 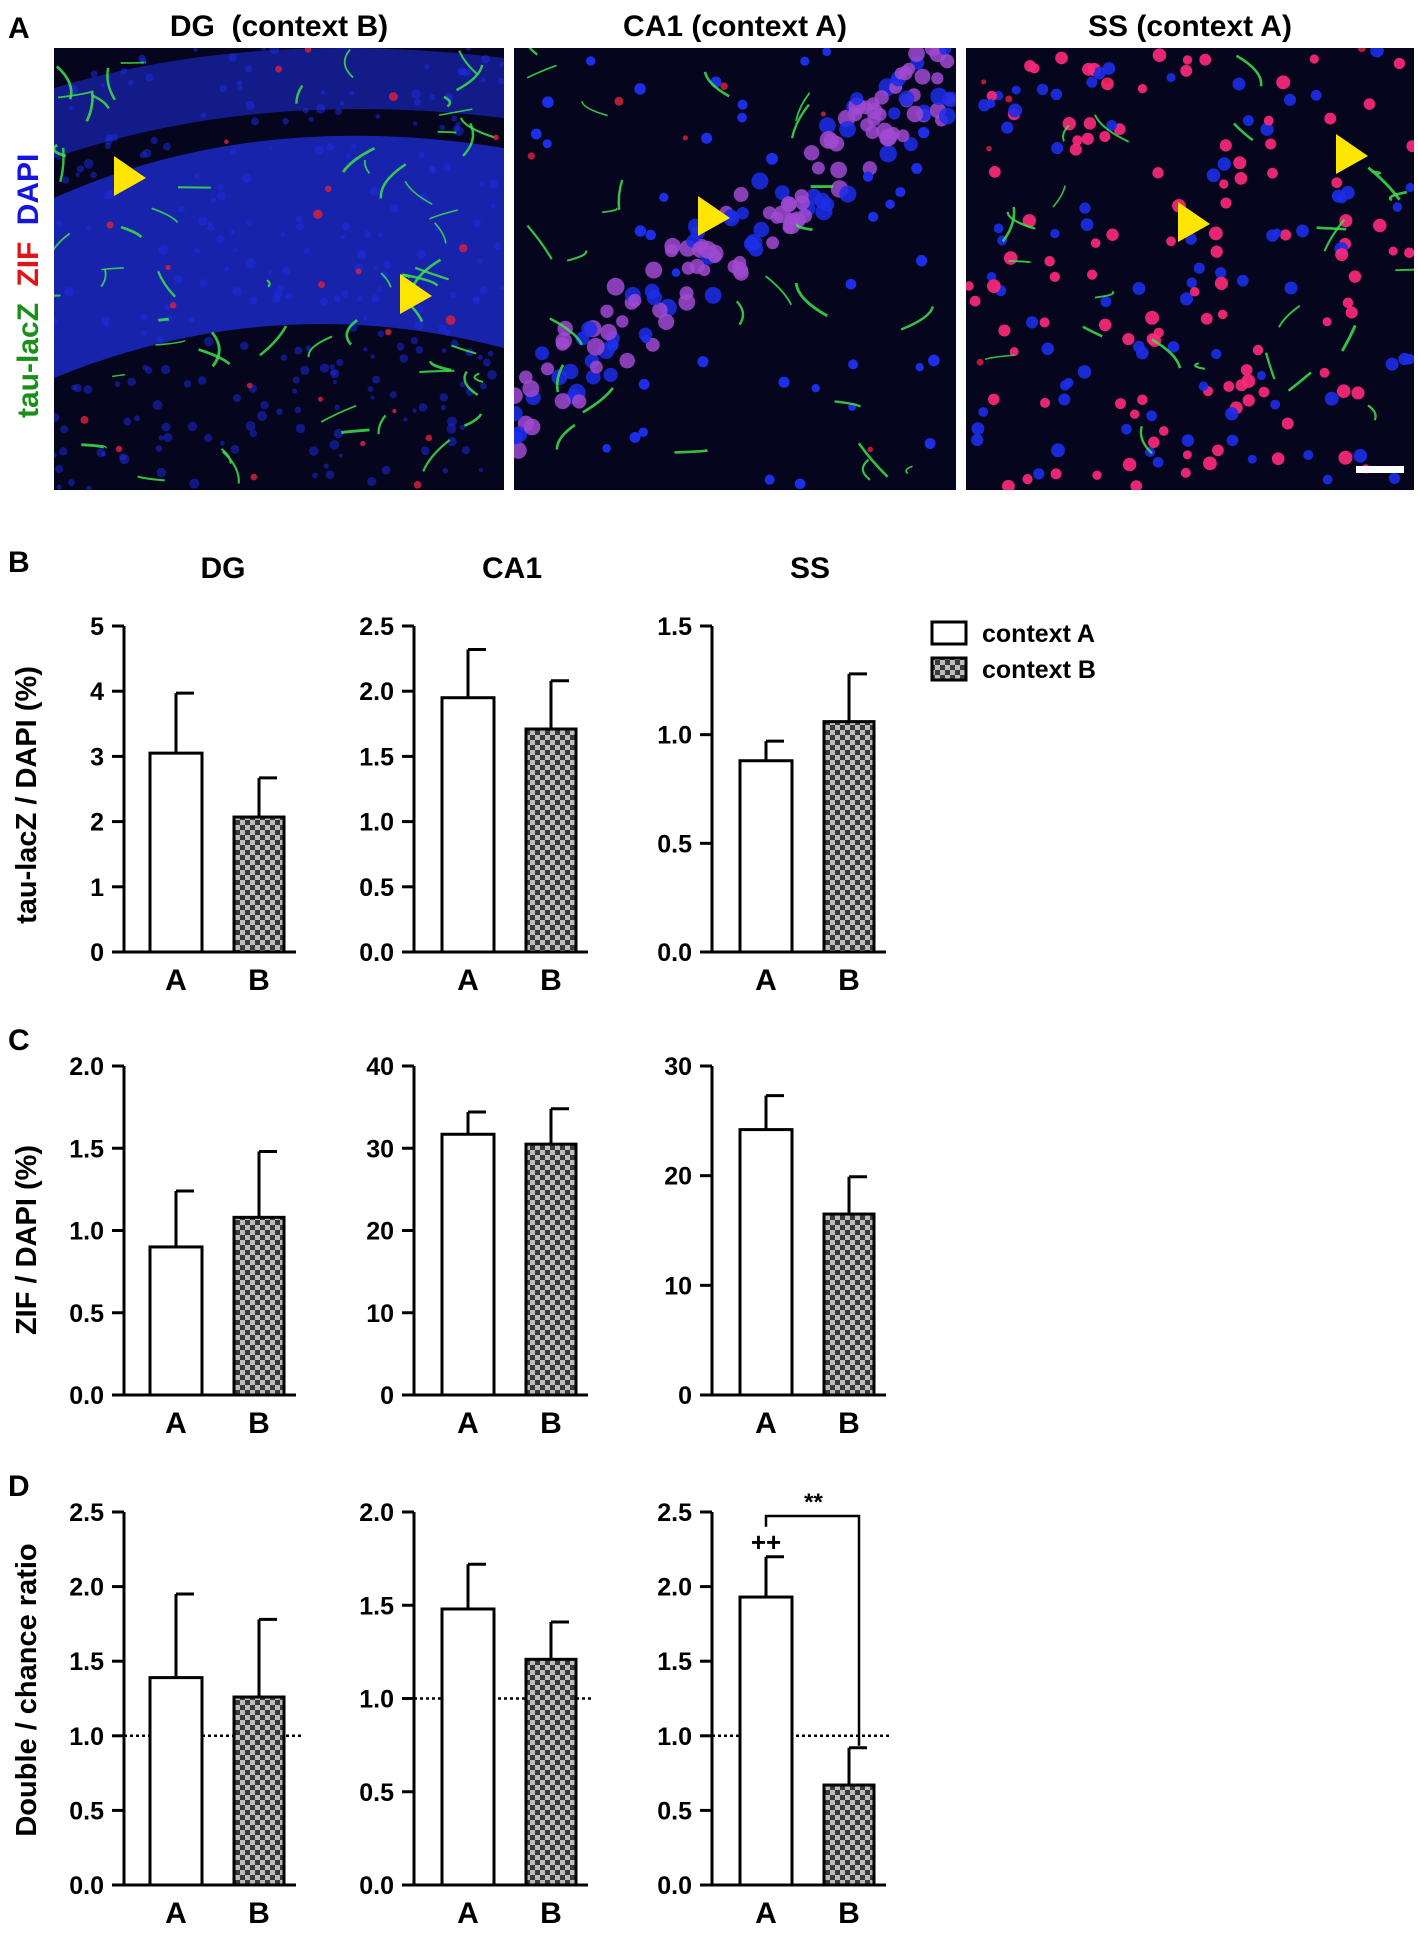 What do you see at coordinates (380, 1067) in the screenshot?
I see `y-tick-label: 40` at bounding box center [380, 1067].